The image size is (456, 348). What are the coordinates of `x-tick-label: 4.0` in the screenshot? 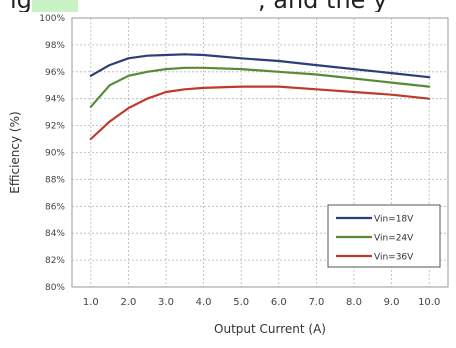 It's located at (204, 302).